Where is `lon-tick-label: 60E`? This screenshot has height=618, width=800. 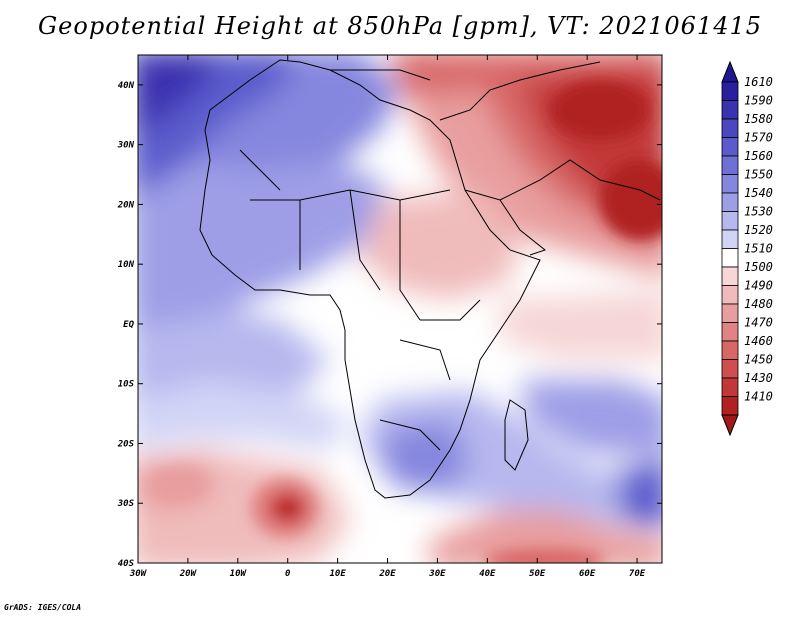 lon-tick-label: 60E is located at coordinates (587, 574).